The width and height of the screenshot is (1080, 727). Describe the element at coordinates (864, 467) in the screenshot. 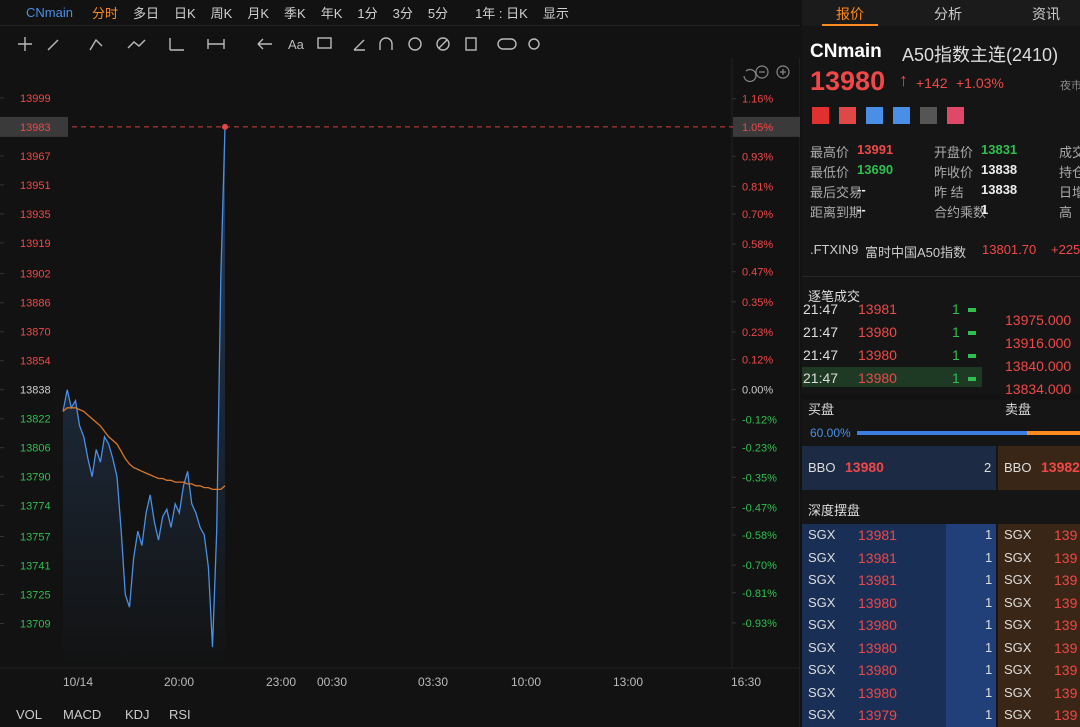

I see `bbo-price: 13980` at that location.